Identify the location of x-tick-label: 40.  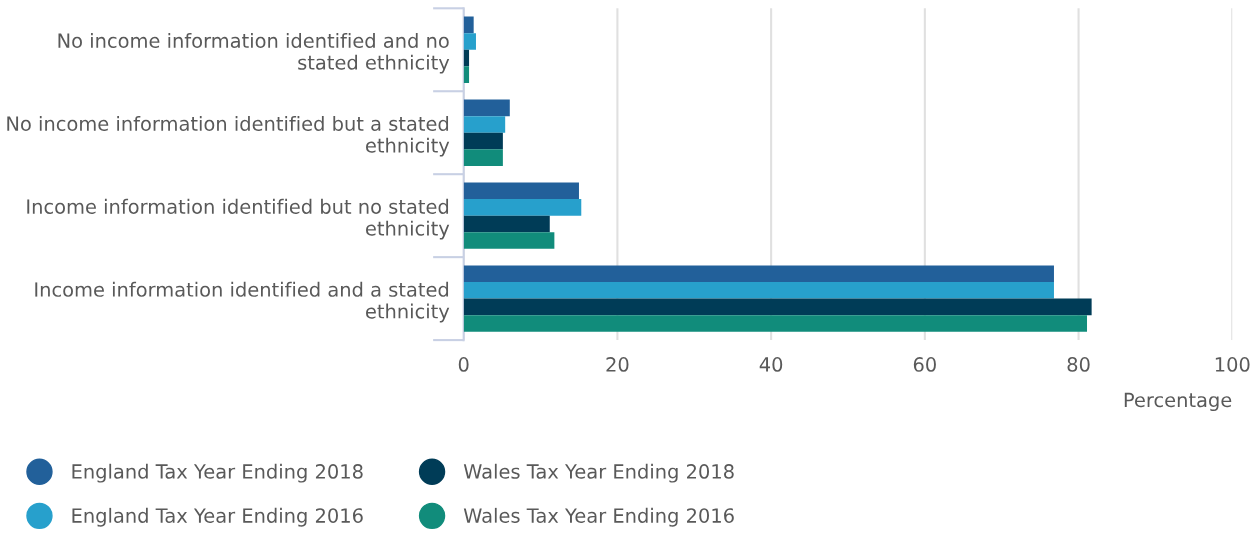
(771, 364).